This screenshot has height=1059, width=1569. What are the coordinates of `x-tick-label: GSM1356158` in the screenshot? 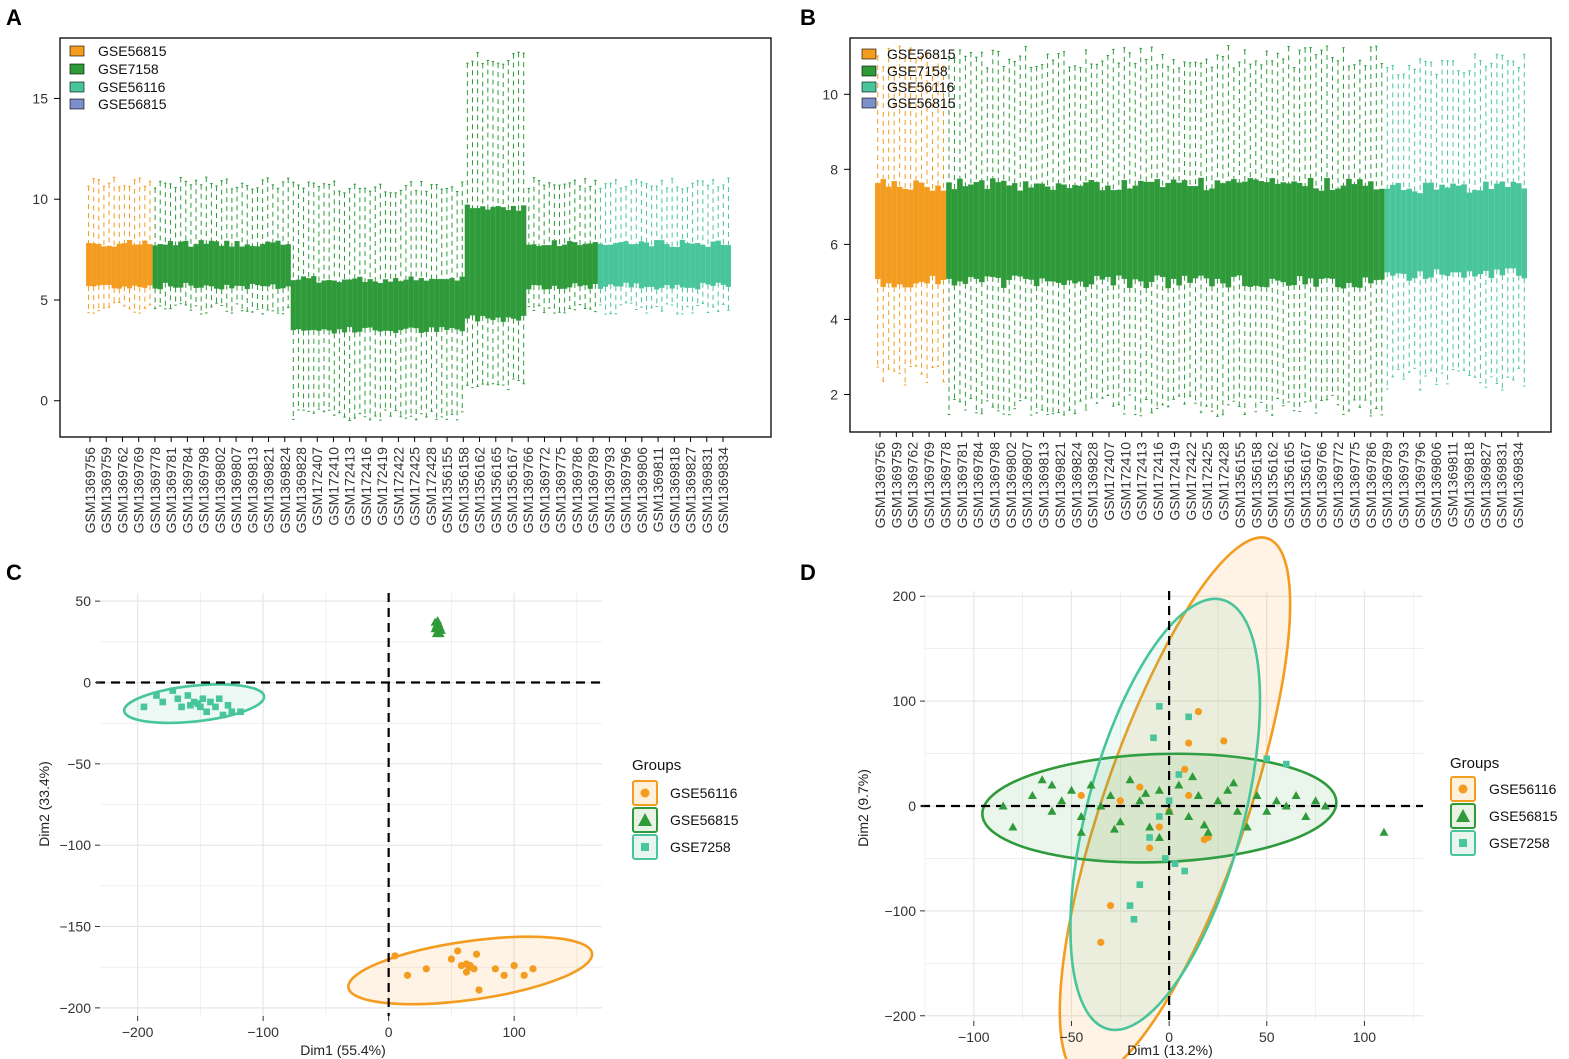 It's located at (463, 490).